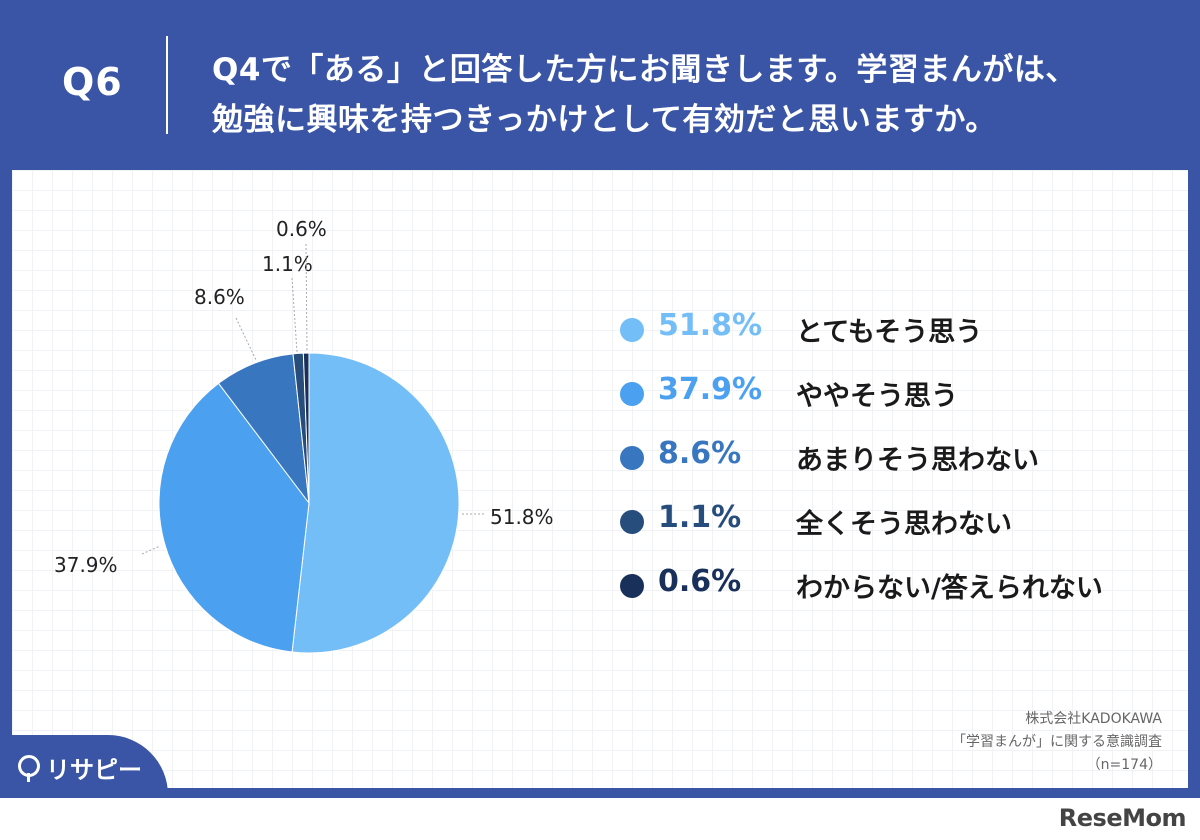 This screenshot has width=1200, height=840. What do you see at coordinates (92, 82) in the screenshot?
I see `question-number: Q6` at bounding box center [92, 82].